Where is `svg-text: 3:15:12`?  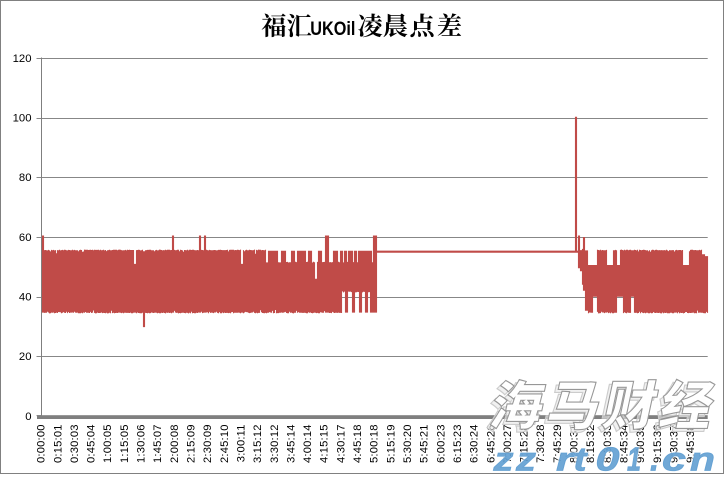 svg-text: 3:15:12 is located at coordinates (258, 443).